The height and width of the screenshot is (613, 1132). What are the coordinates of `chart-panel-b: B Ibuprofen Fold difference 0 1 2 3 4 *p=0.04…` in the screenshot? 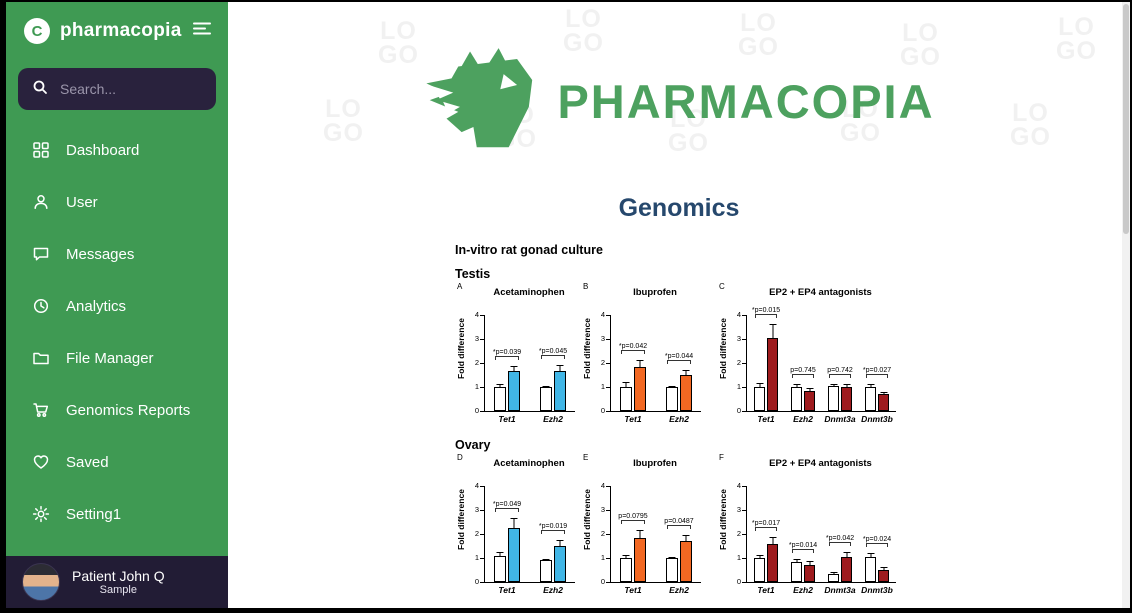 It's located at (641, 355).